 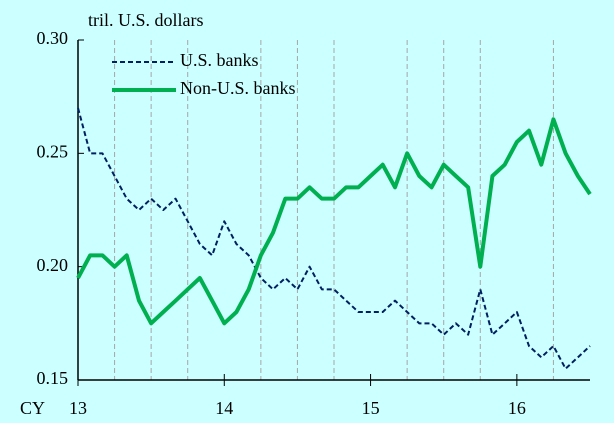 I want to click on y-tick-label: 0.20, so click(x=53, y=265).